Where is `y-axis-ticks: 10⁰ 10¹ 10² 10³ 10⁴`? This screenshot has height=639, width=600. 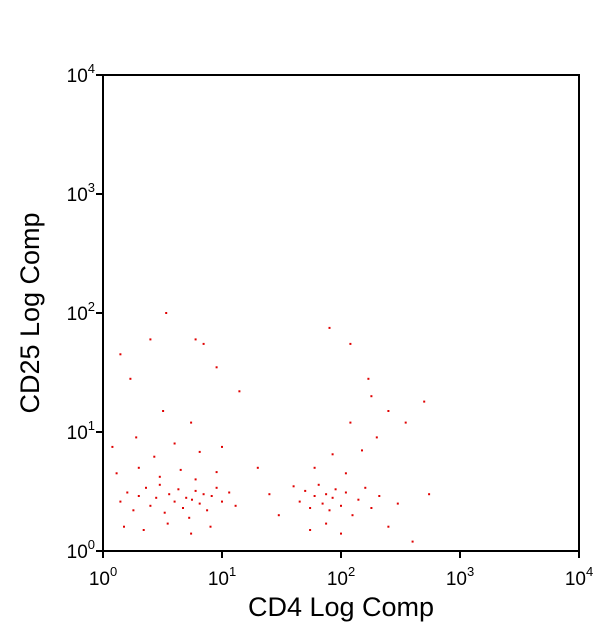 y-axis-ticks: 10⁰ 10¹ 10² 10³ 10⁴ is located at coordinates (85, 312).